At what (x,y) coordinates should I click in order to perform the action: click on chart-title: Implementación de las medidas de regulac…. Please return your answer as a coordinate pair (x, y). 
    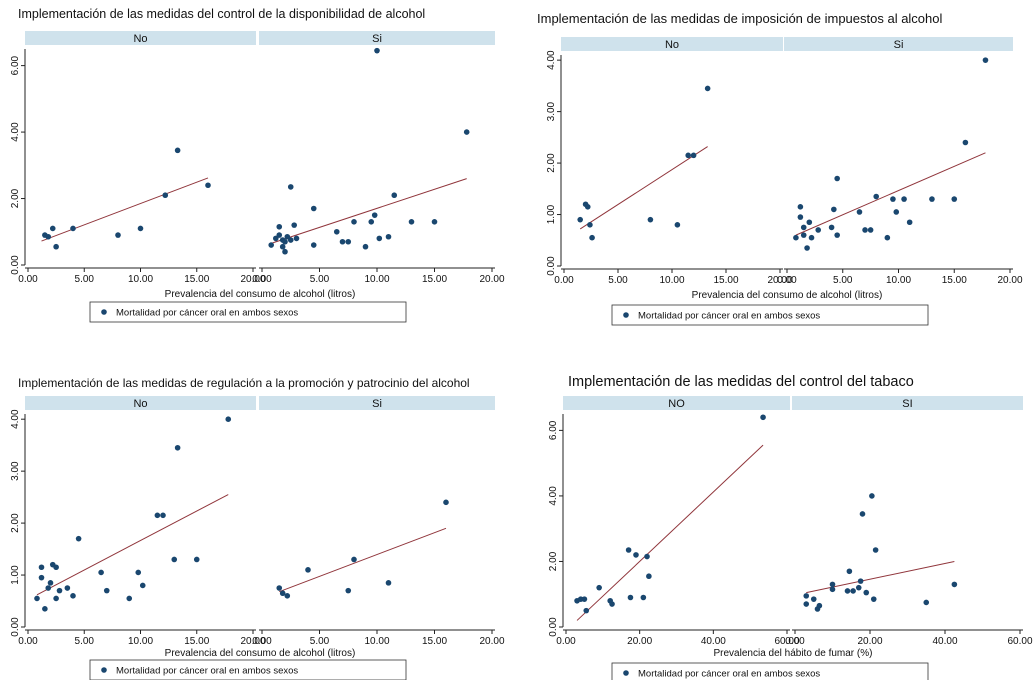
    Looking at the image, I should click on (244, 383).